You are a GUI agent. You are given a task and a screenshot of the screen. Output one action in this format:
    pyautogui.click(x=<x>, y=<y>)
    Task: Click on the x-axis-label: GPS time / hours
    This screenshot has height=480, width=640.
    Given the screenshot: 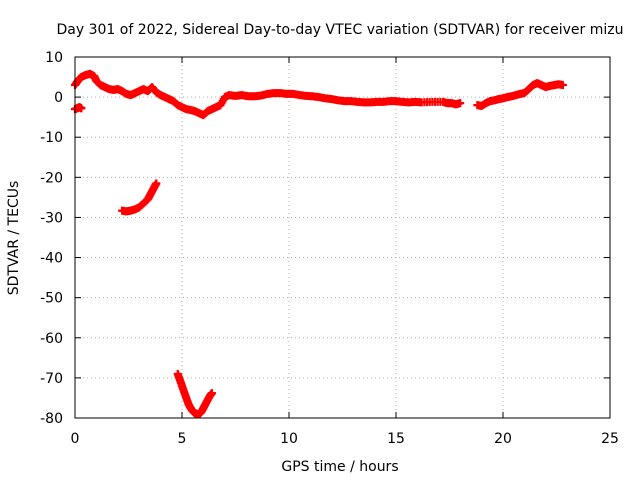 What is the action you would take?
    pyautogui.click(x=339, y=467)
    